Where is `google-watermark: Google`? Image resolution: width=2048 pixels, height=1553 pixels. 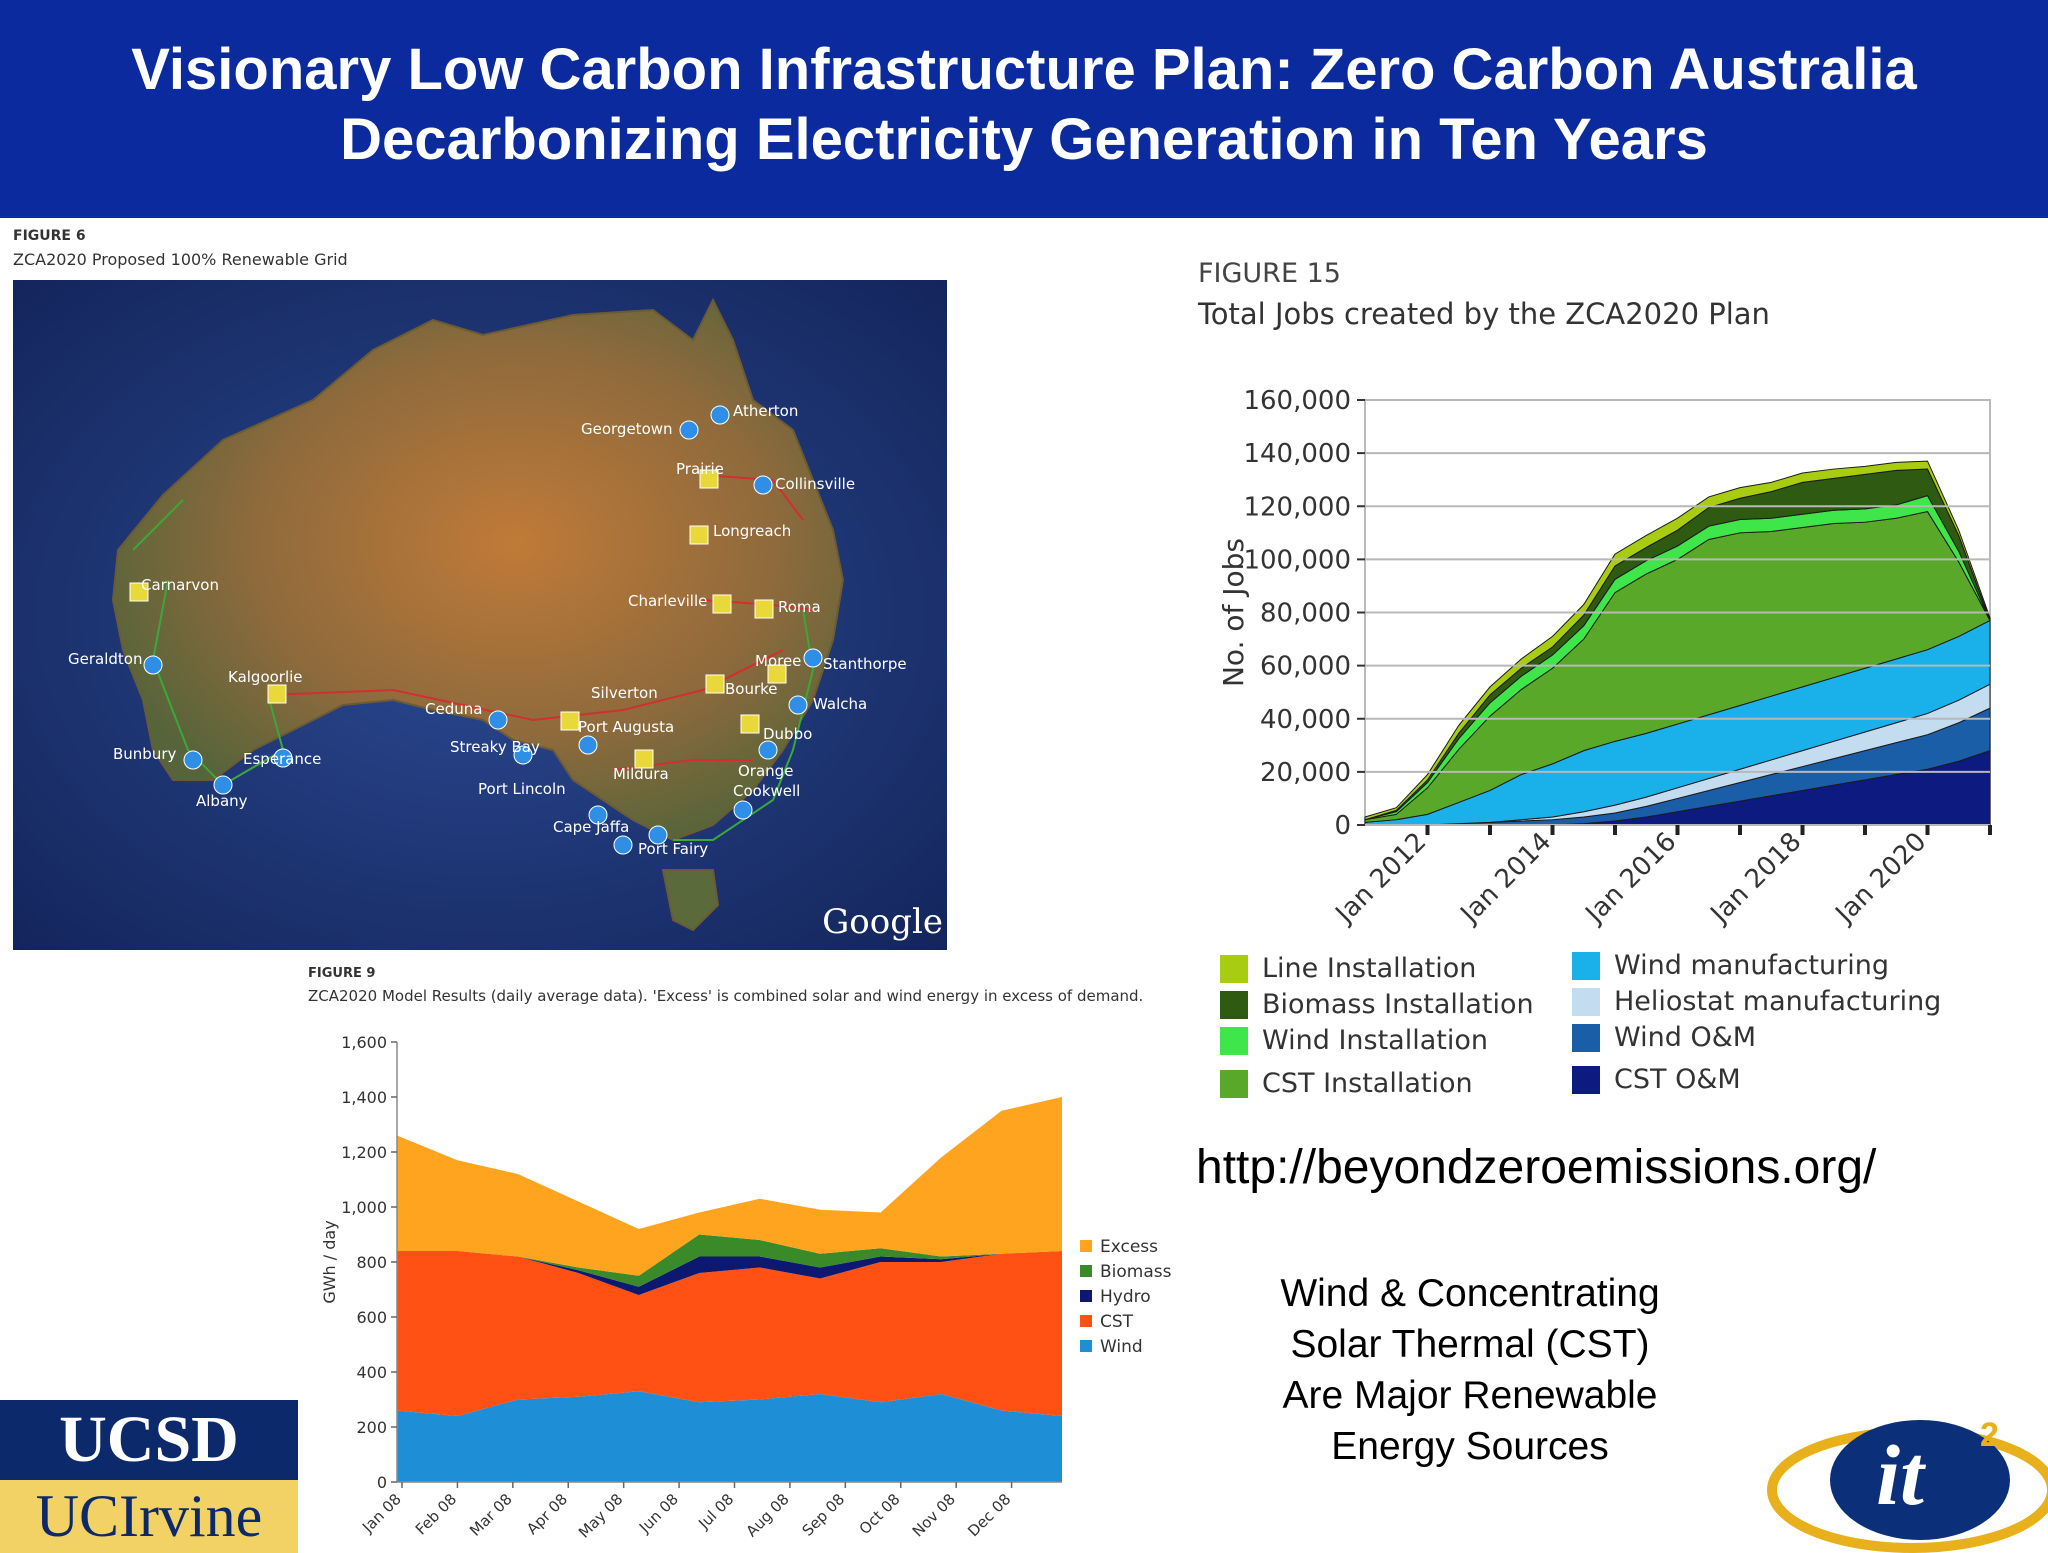 google-watermark: Google is located at coordinates (882, 922).